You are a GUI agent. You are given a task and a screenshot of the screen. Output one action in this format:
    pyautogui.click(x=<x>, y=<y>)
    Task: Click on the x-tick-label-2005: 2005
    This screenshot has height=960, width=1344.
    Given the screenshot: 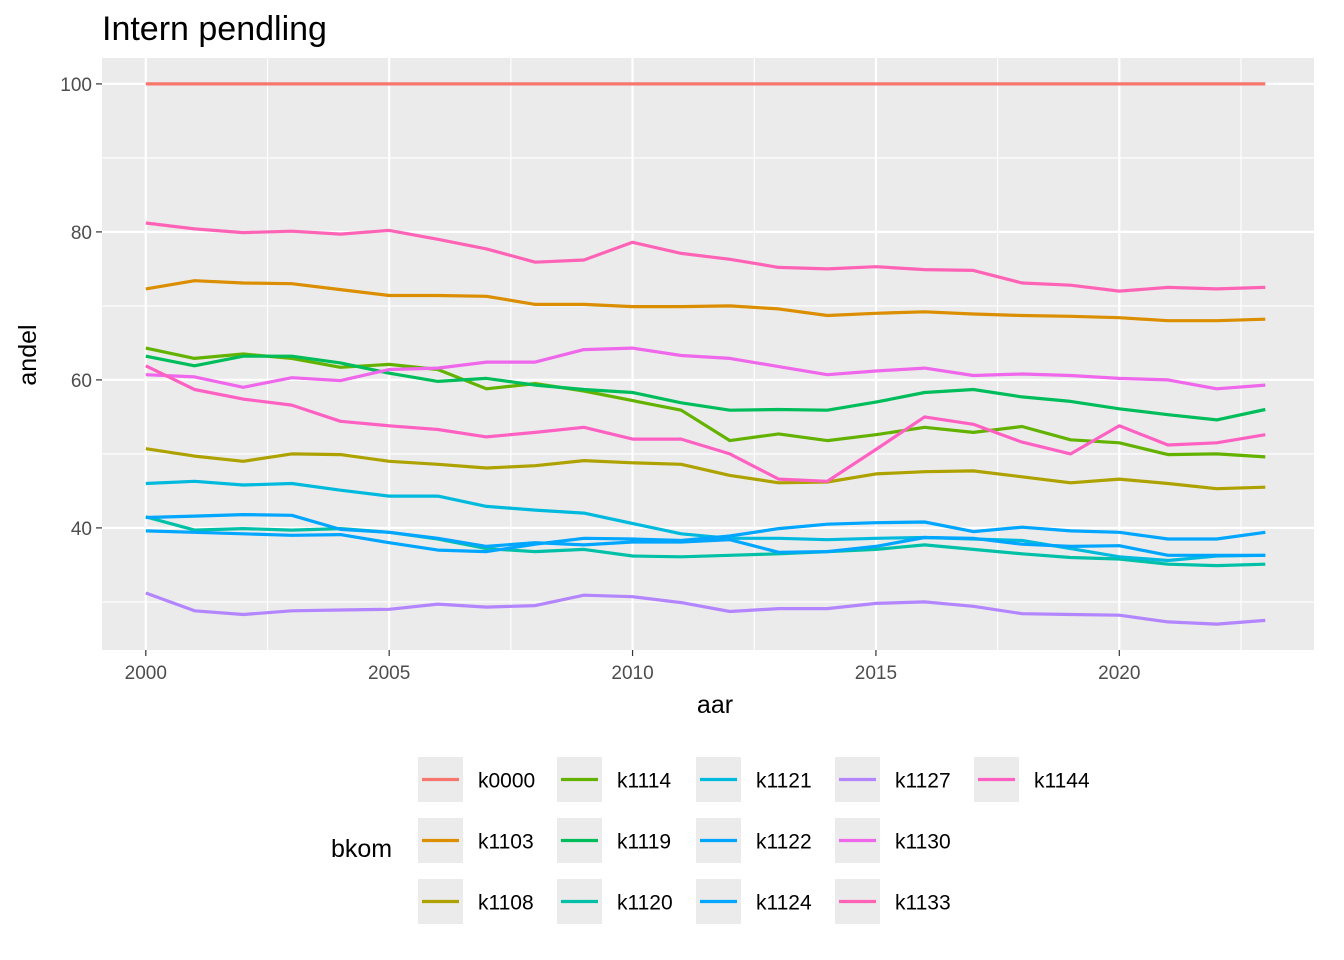 What is the action you would take?
    pyautogui.click(x=389, y=673)
    